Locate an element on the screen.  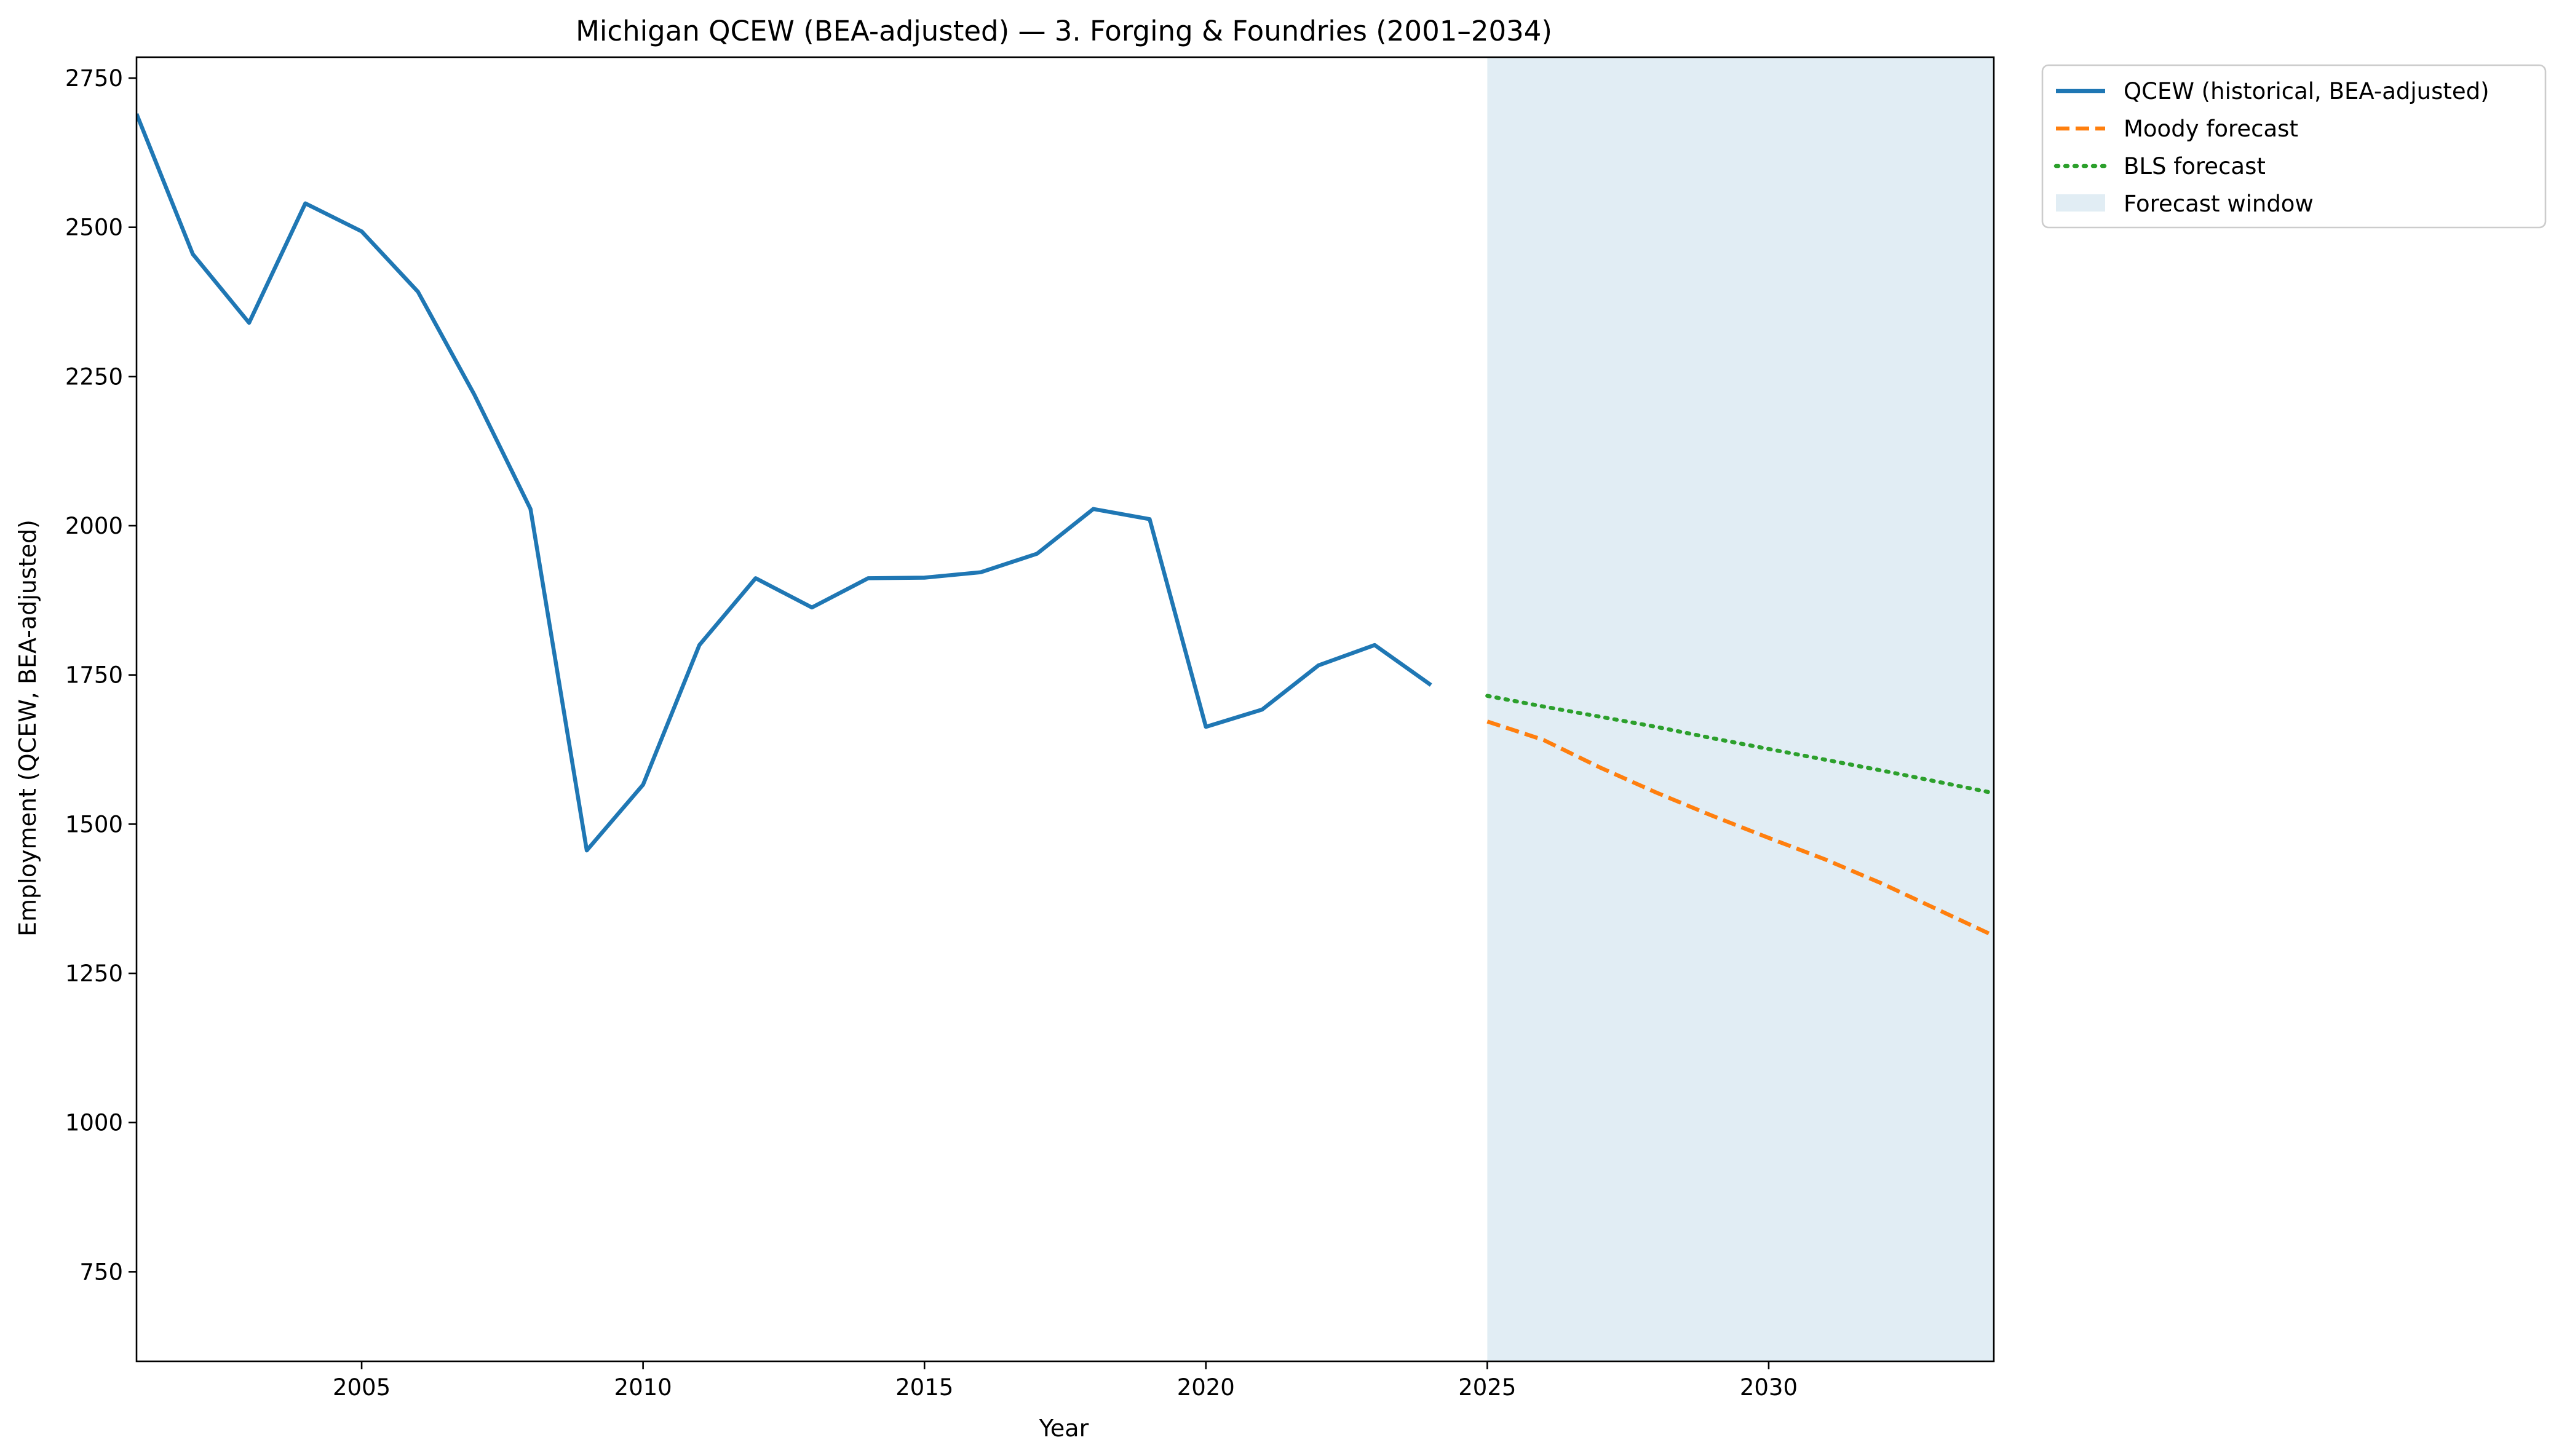
x-axis-label: Year is located at coordinates (1064, 1429).